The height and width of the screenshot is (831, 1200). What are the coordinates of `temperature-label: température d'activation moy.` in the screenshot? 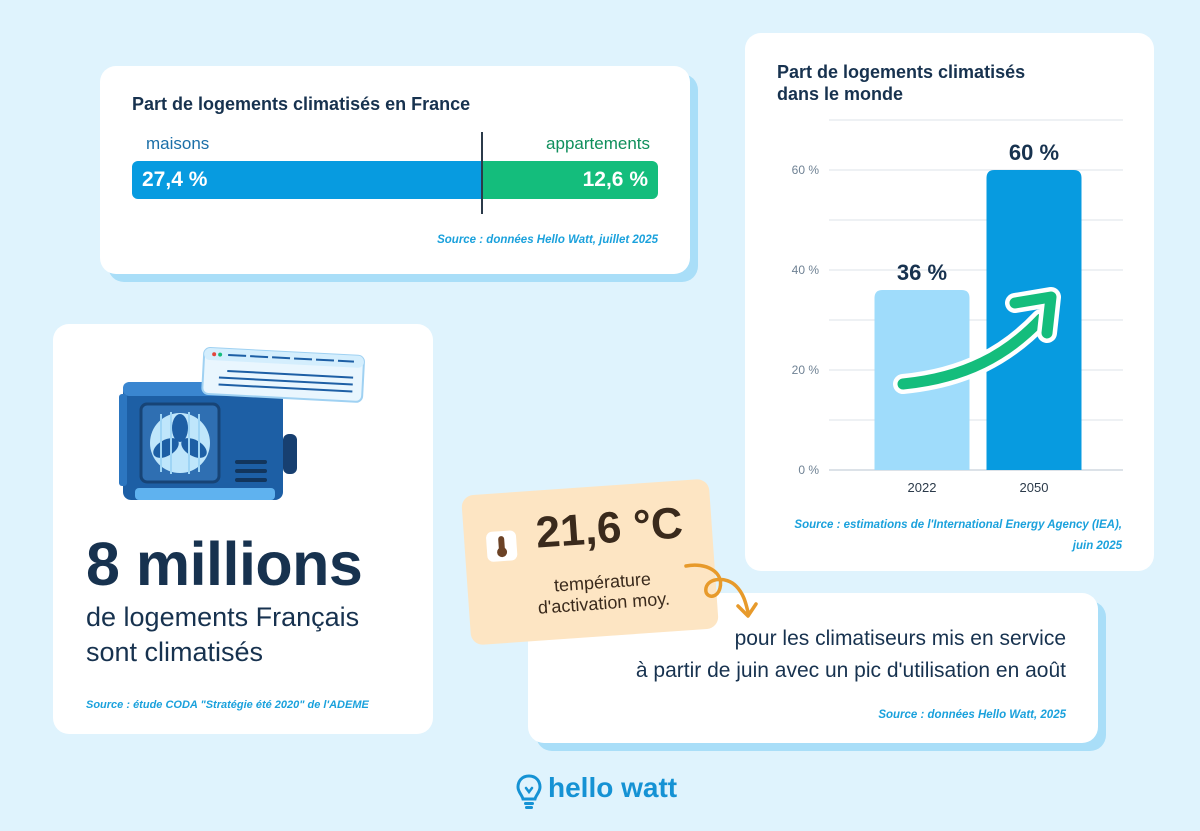 It's located at (603, 593).